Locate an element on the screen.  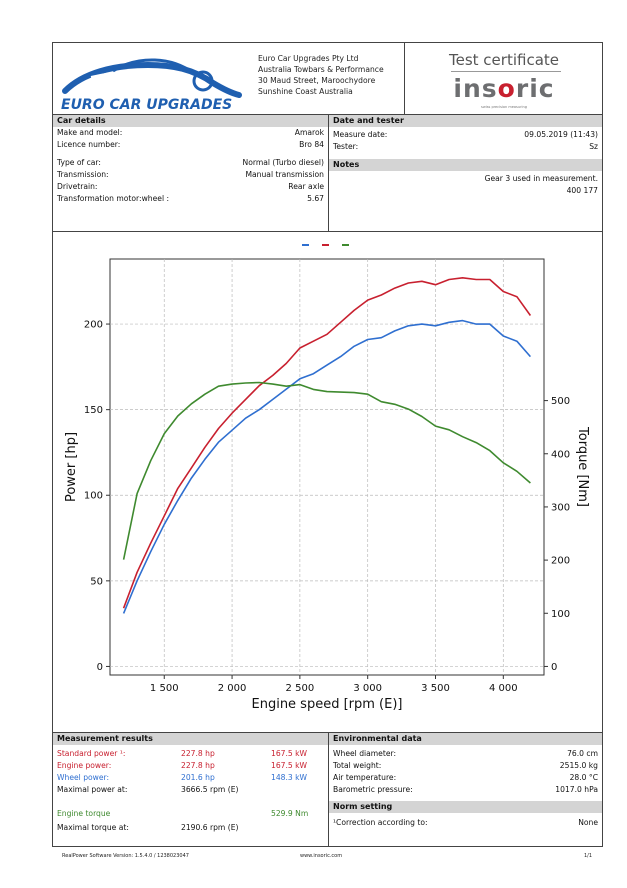
result-kw: 167.5 kW is located at coordinates (289, 753).